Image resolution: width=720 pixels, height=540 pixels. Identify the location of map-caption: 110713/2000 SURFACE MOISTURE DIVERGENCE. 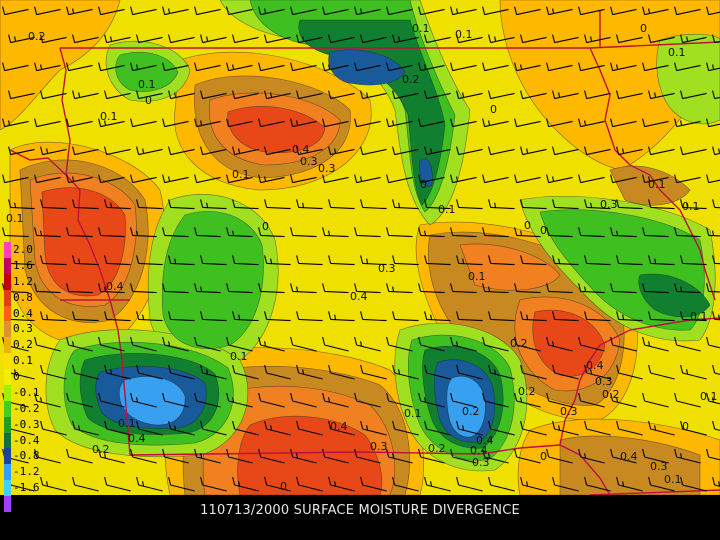
(360, 510).